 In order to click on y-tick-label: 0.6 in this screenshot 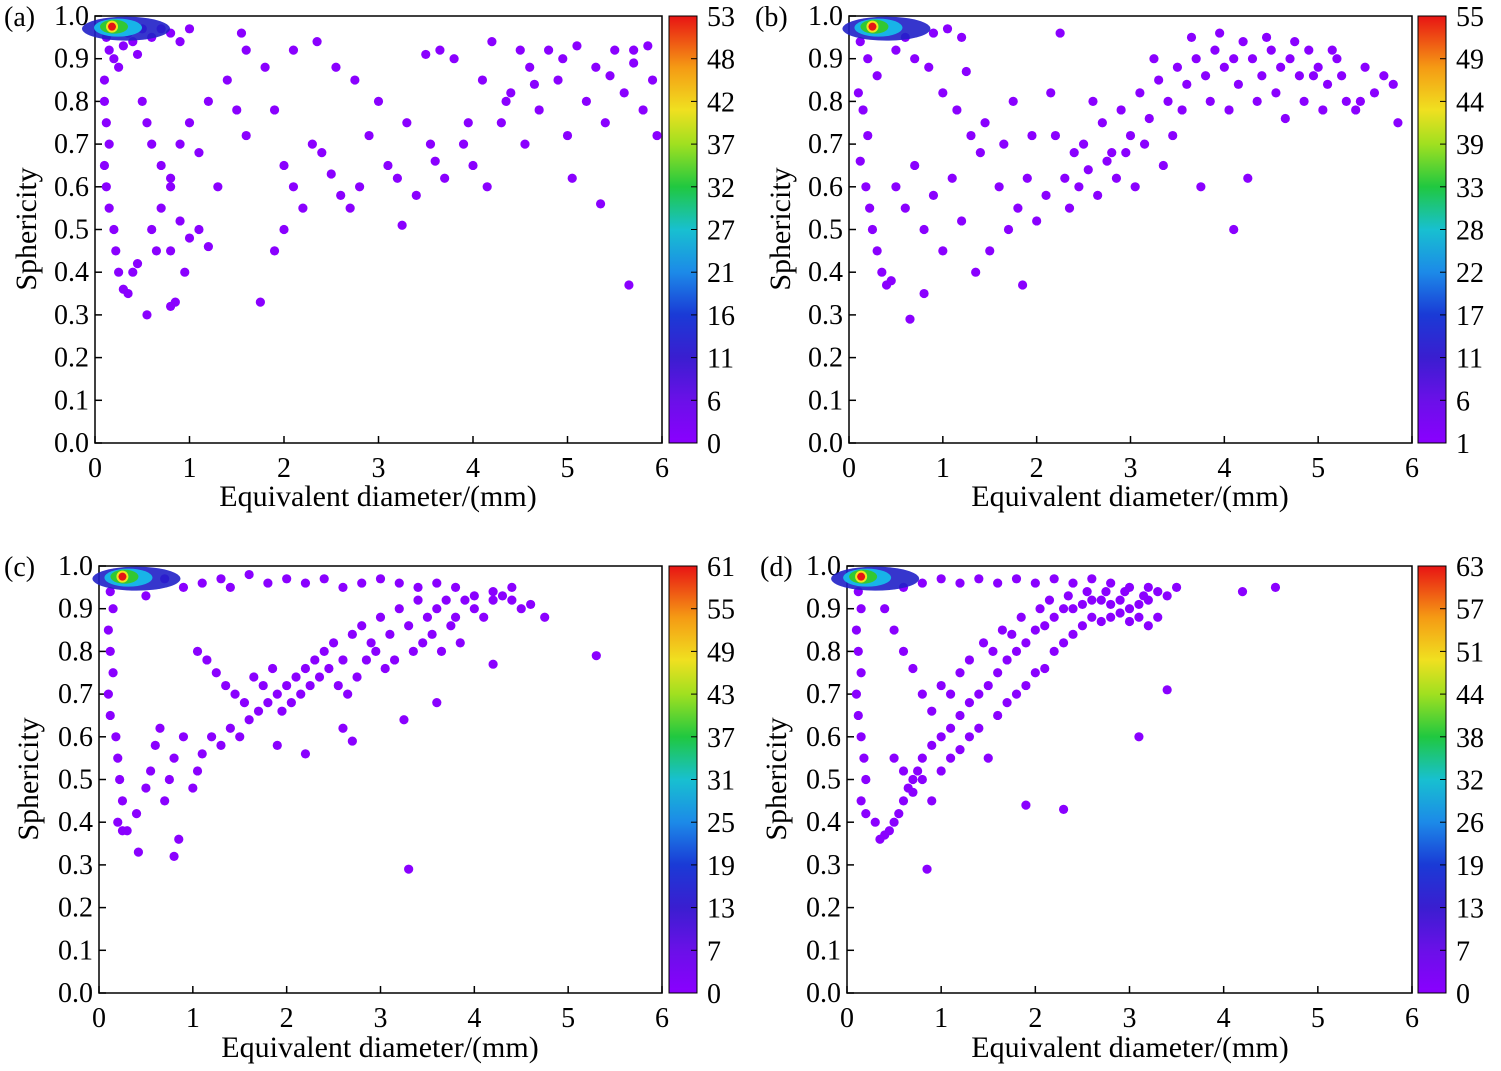, I will do `click(825, 187)`.